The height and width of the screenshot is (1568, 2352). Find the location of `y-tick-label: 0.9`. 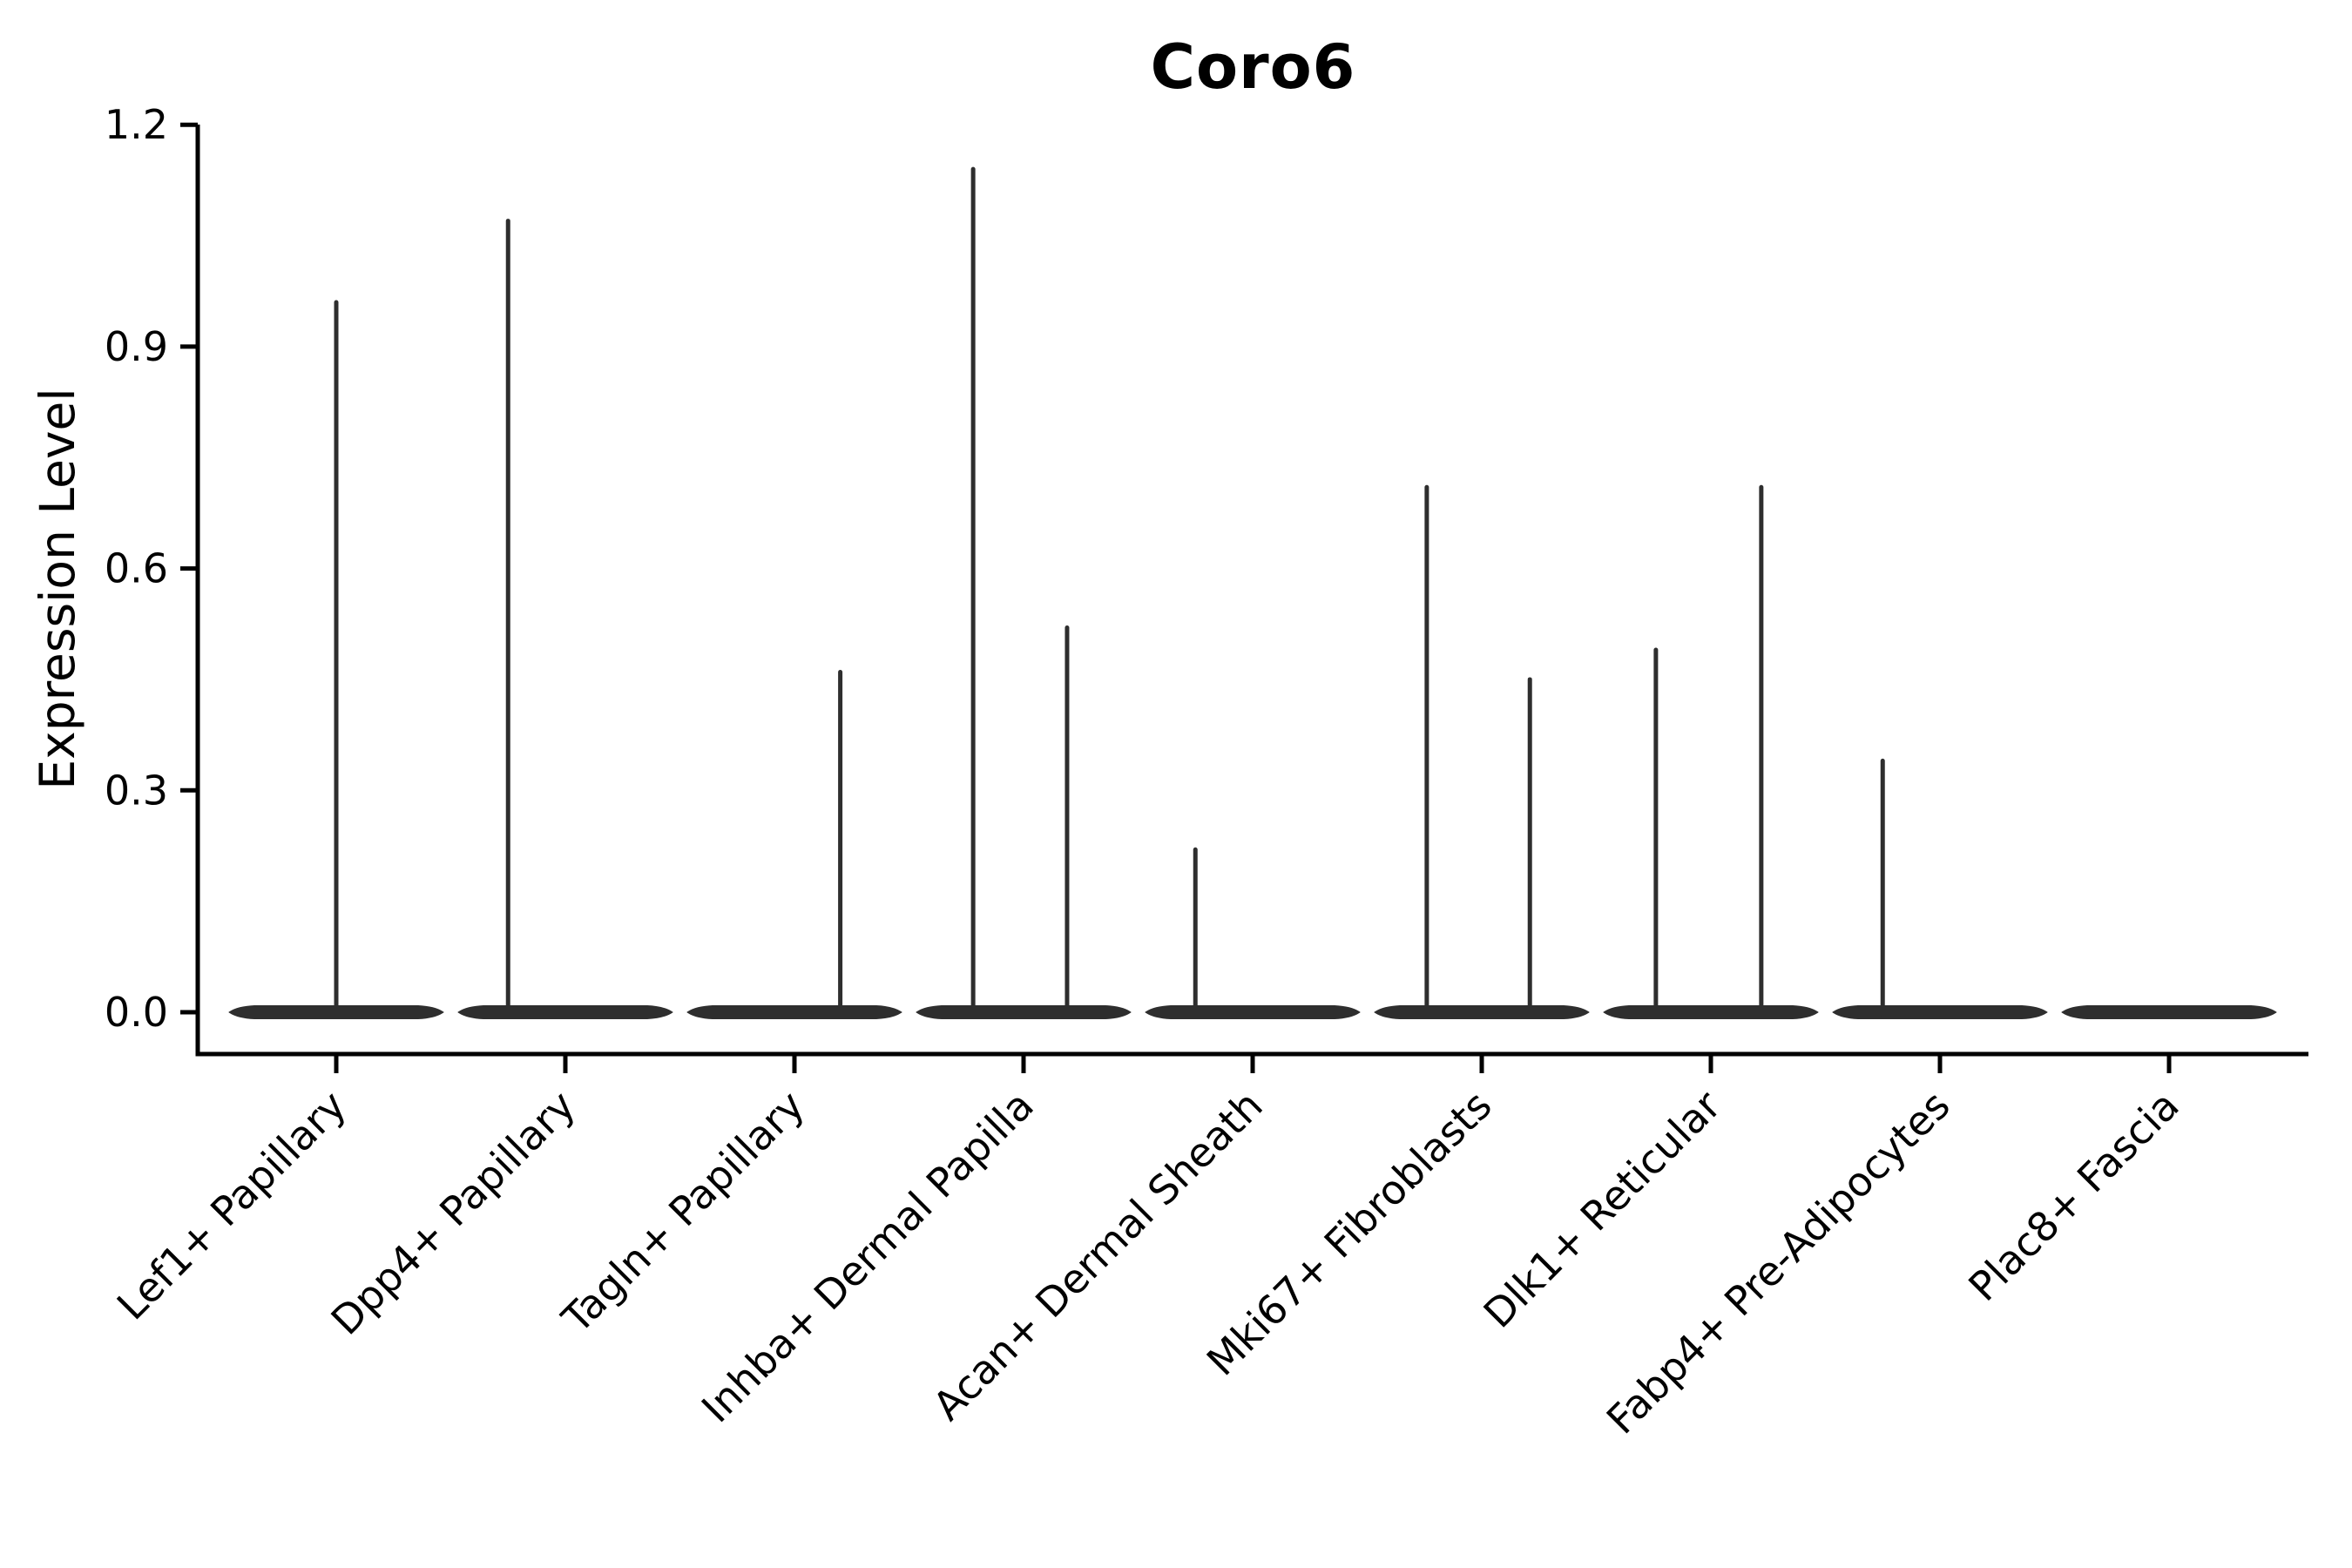

y-tick-label: 0.9 is located at coordinates (136, 346).